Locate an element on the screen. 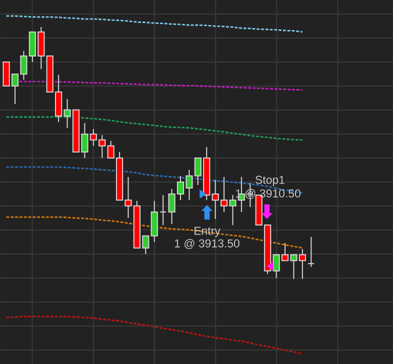 The width and height of the screenshot is (393, 364). annotation: Stop1 is located at coordinates (270, 181).